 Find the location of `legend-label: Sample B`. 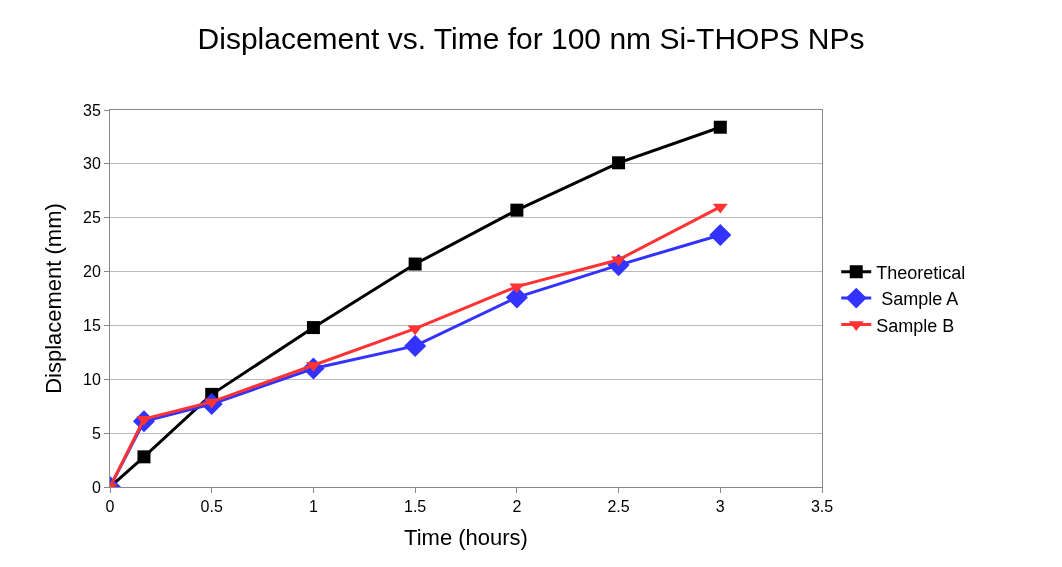

legend-label: Sample B is located at coordinates (915, 325).